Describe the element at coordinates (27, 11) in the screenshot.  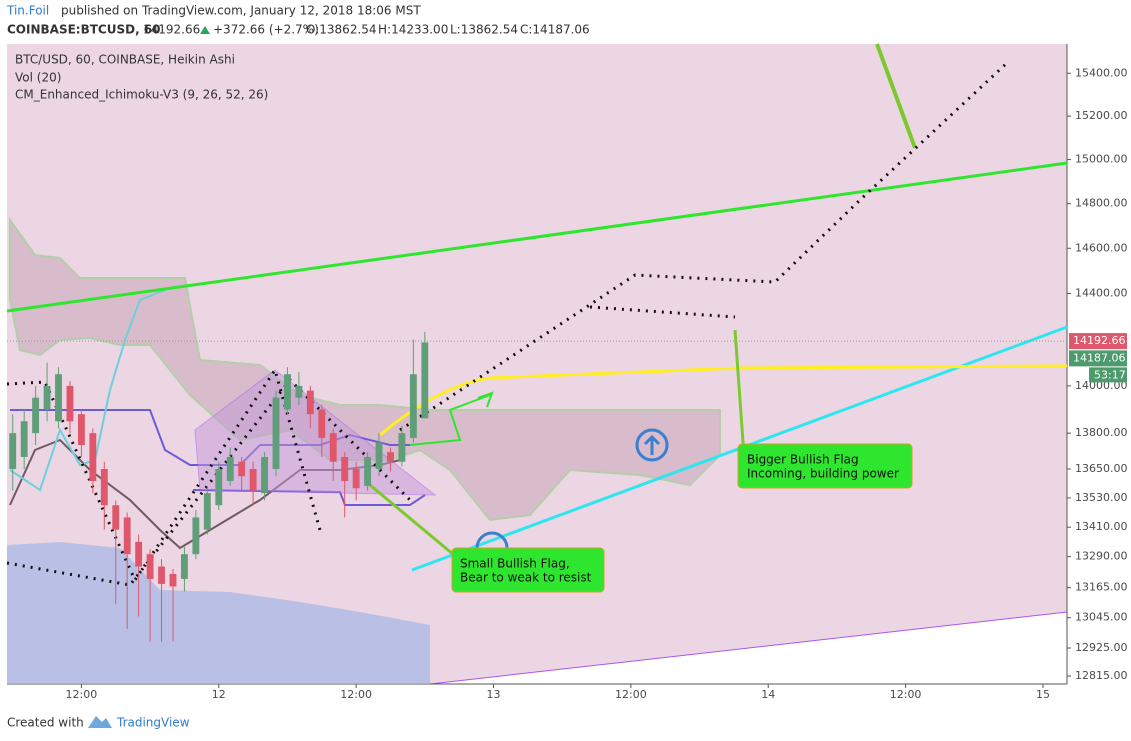
I see `author: Tin.Foil` at that location.